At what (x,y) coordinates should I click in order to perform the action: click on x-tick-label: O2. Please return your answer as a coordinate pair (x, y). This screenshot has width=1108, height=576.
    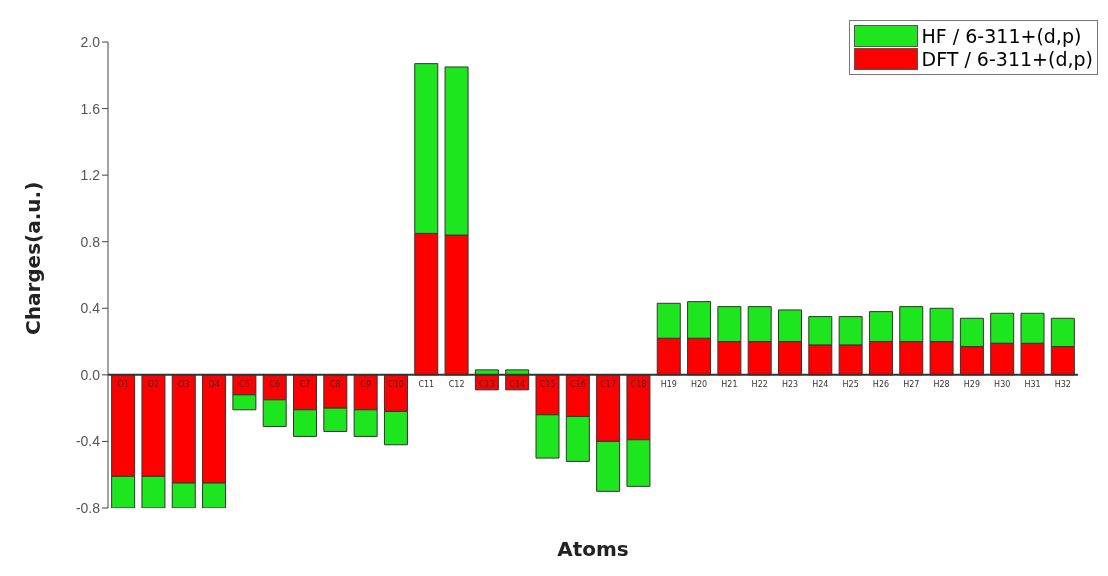
    Looking at the image, I should click on (153, 384).